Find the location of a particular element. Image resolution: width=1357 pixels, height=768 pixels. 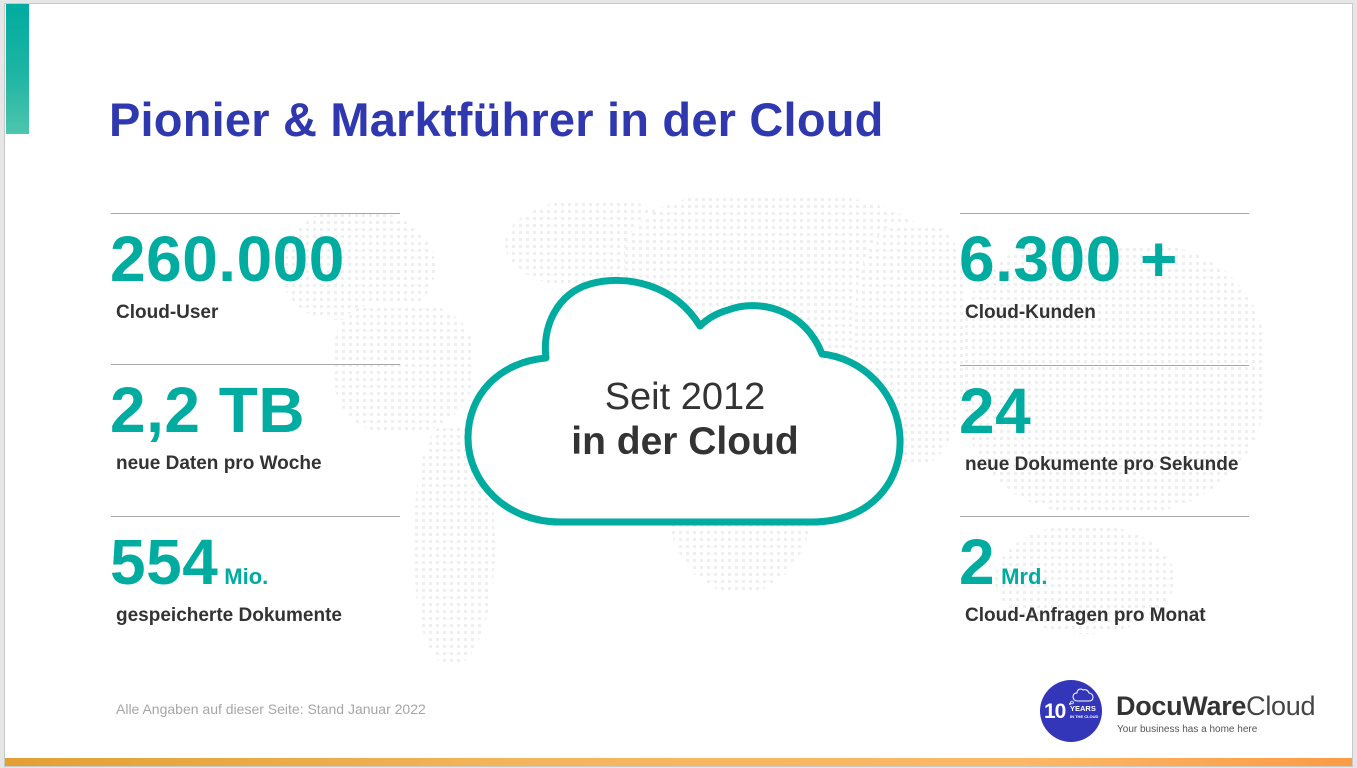

brand-bold: DocuWare is located at coordinates (1181, 706).